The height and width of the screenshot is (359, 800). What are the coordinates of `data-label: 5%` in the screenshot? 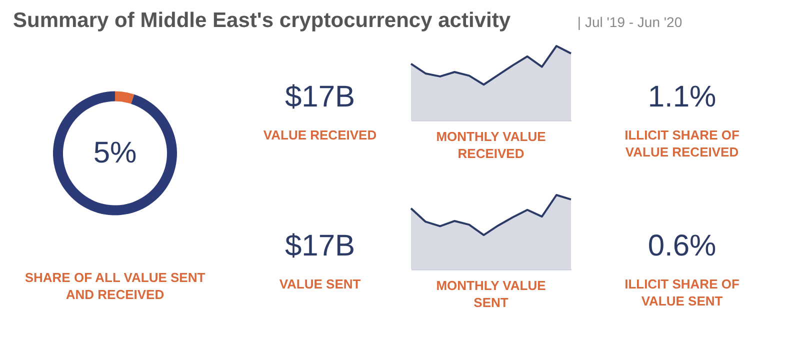 It's located at (115, 153).